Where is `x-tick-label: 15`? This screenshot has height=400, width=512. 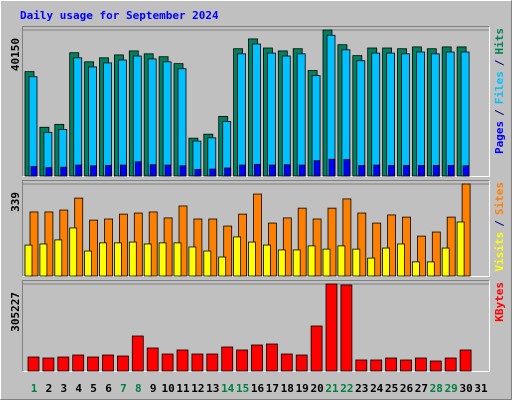
x-tick-label: 15 is located at coordinates (242, 388).